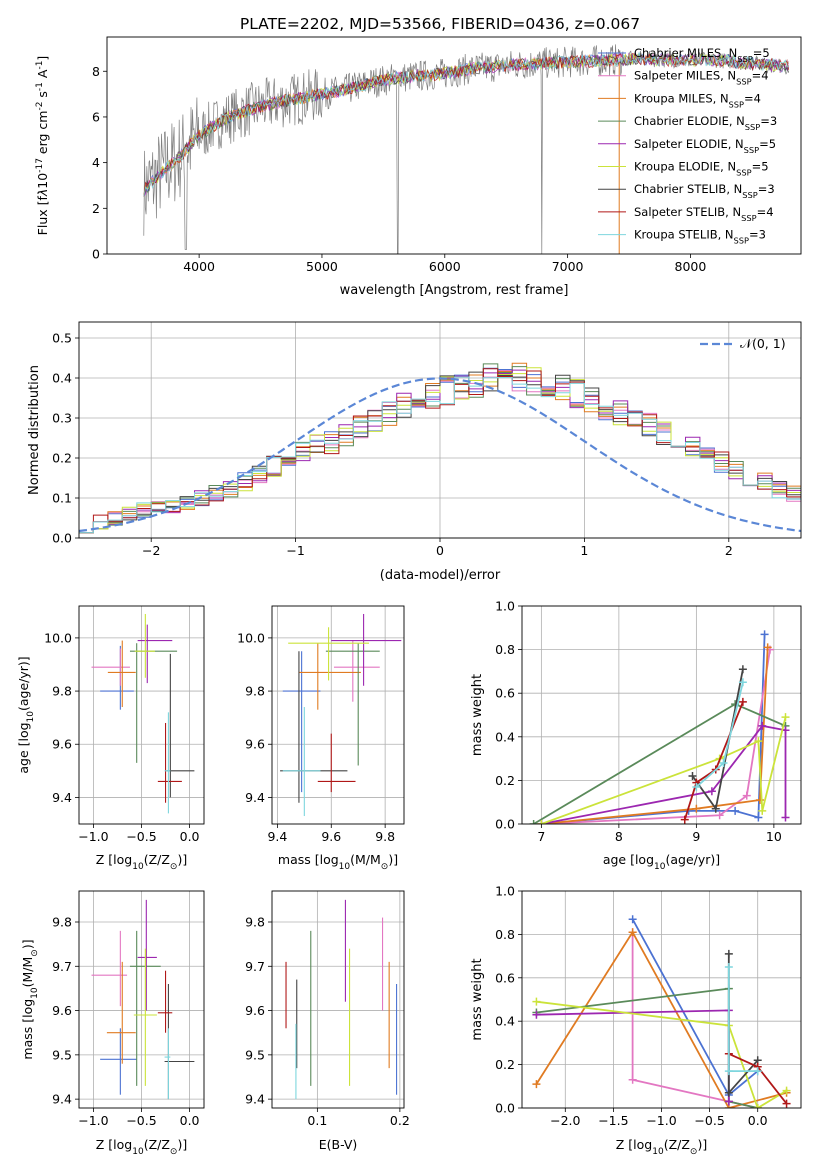 The image size is (819, 1170). I want to click on legend-entry: Kroupa STELIB, NSSP=3, so click(700, 237).